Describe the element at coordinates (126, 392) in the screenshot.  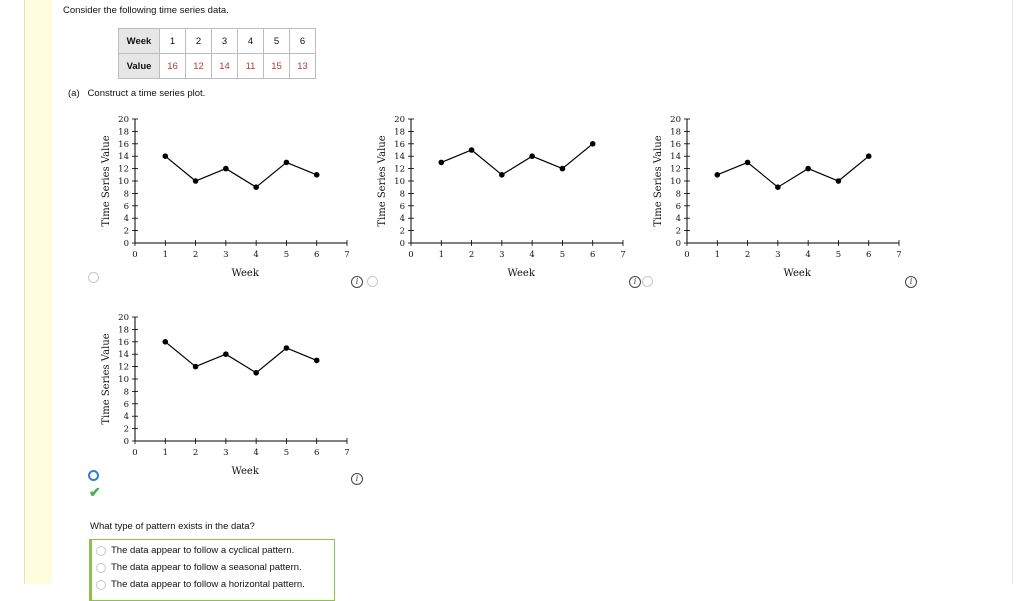
I see `y-tick-label: 8` at that location.